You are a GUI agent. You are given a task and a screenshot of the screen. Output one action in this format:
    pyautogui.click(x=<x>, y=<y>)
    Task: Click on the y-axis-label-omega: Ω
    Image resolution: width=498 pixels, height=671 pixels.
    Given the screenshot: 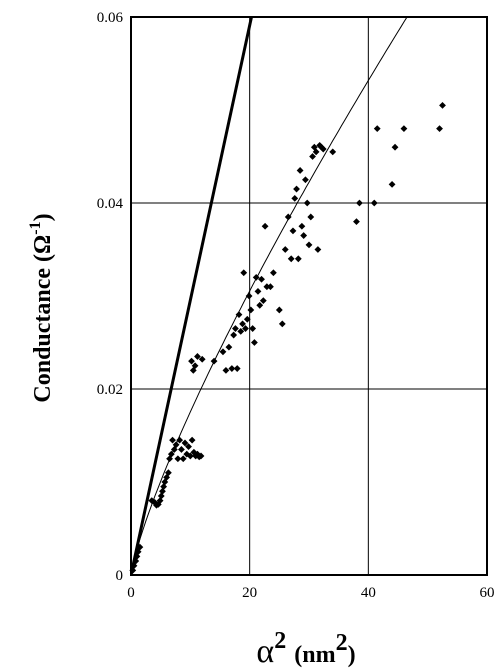 What is the action you would take?
    pyautogui.click(x=43, y=244)
    